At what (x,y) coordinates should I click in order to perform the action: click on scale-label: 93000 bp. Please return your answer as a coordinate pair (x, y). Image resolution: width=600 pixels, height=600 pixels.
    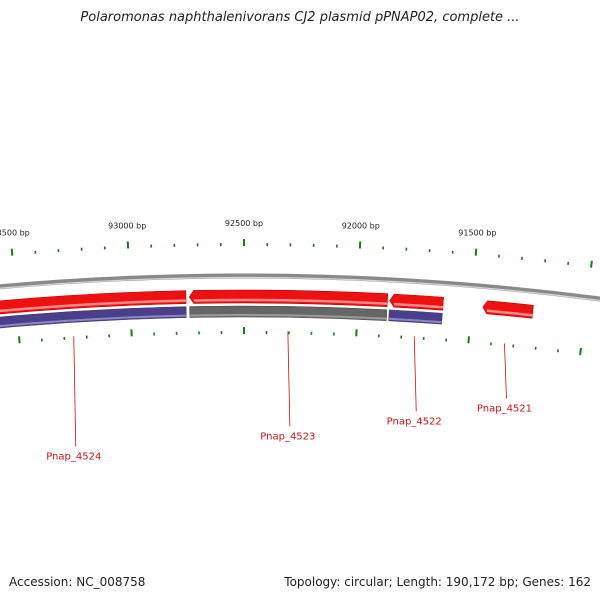
    Looking at the image, I should click on (127, 225).